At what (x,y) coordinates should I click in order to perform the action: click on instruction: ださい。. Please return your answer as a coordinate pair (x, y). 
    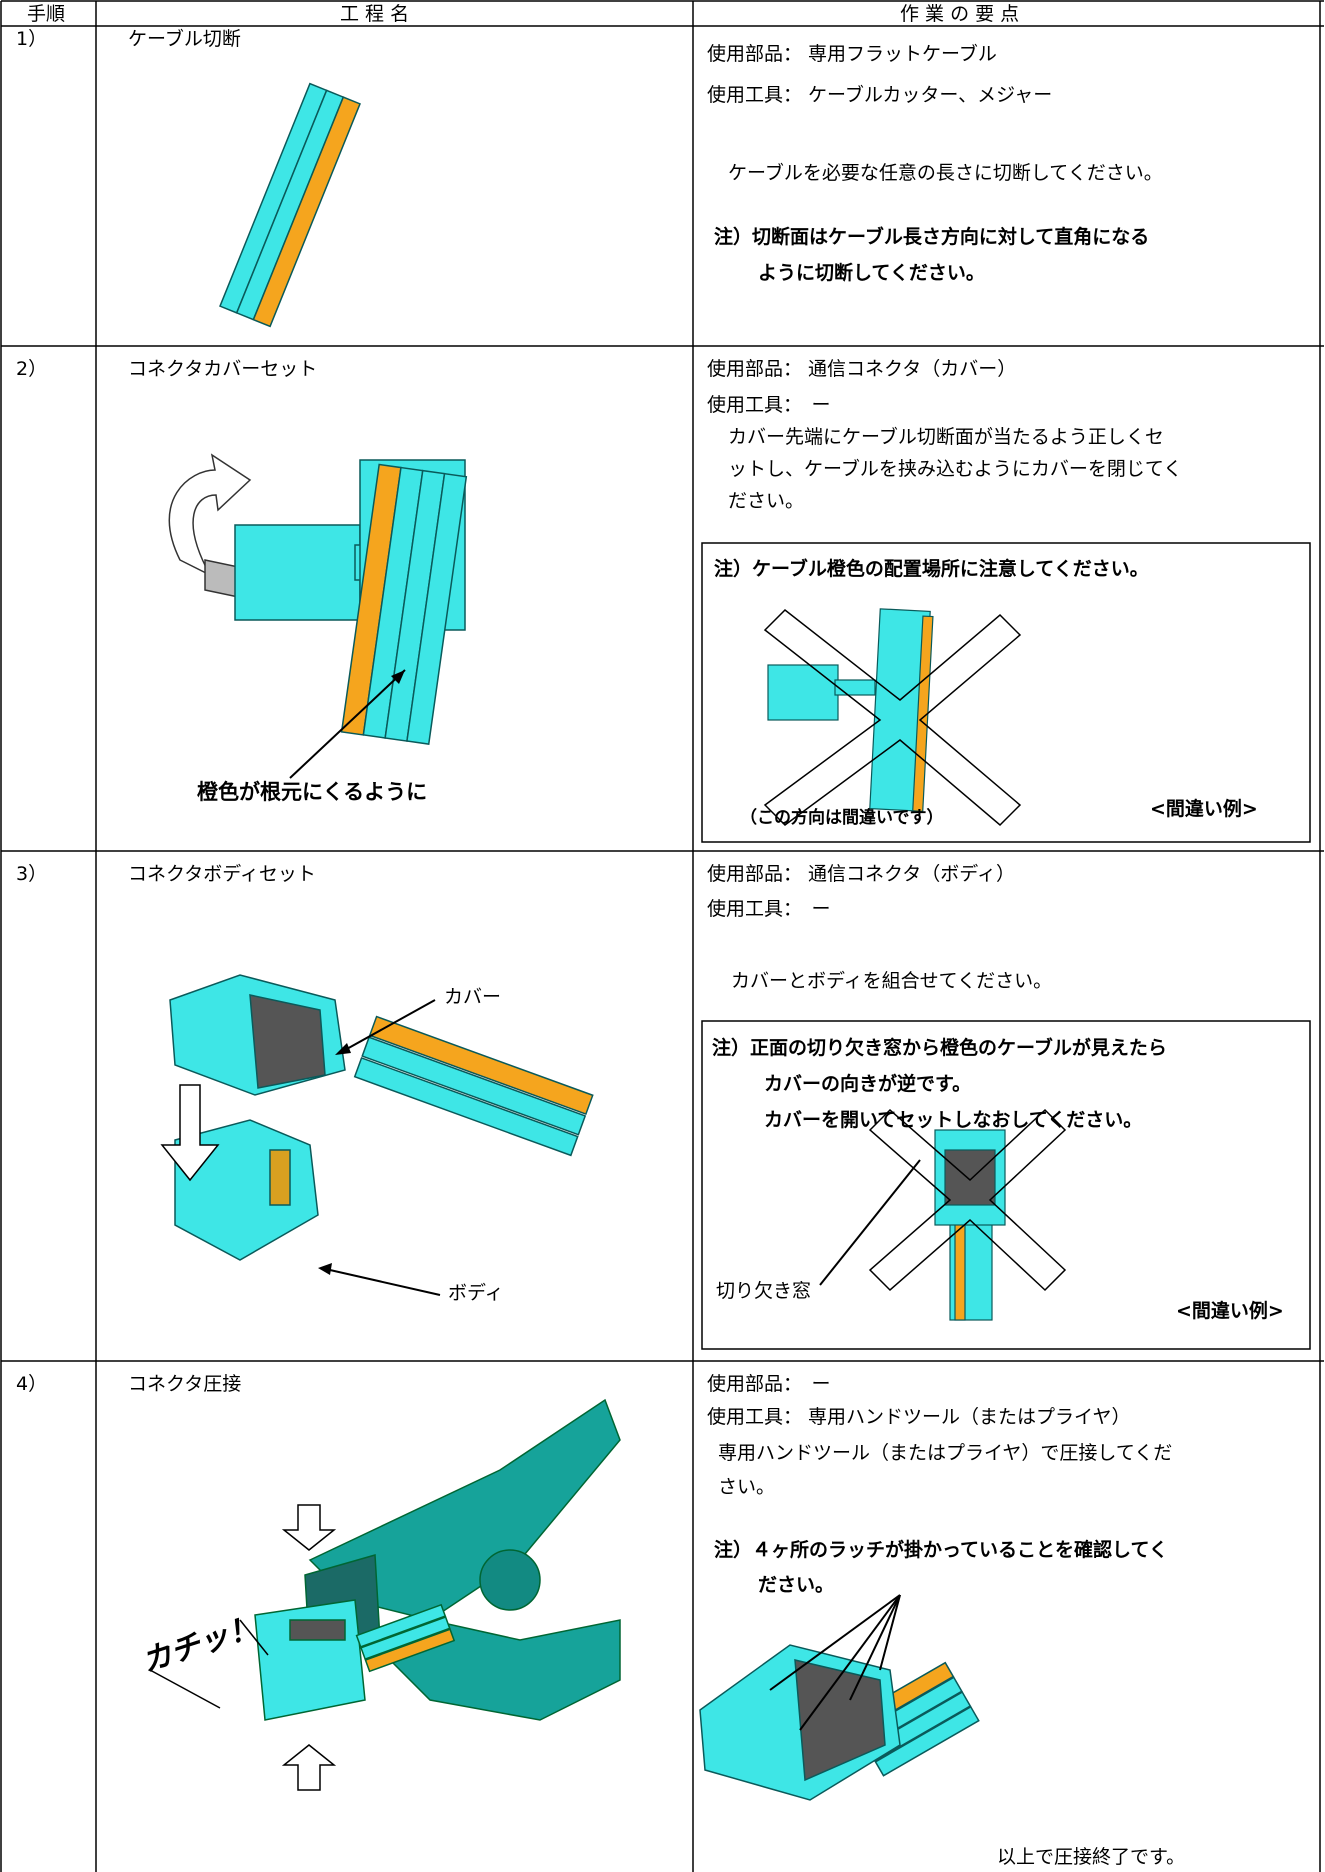
    Looking at the image, I should click on (766, 501).